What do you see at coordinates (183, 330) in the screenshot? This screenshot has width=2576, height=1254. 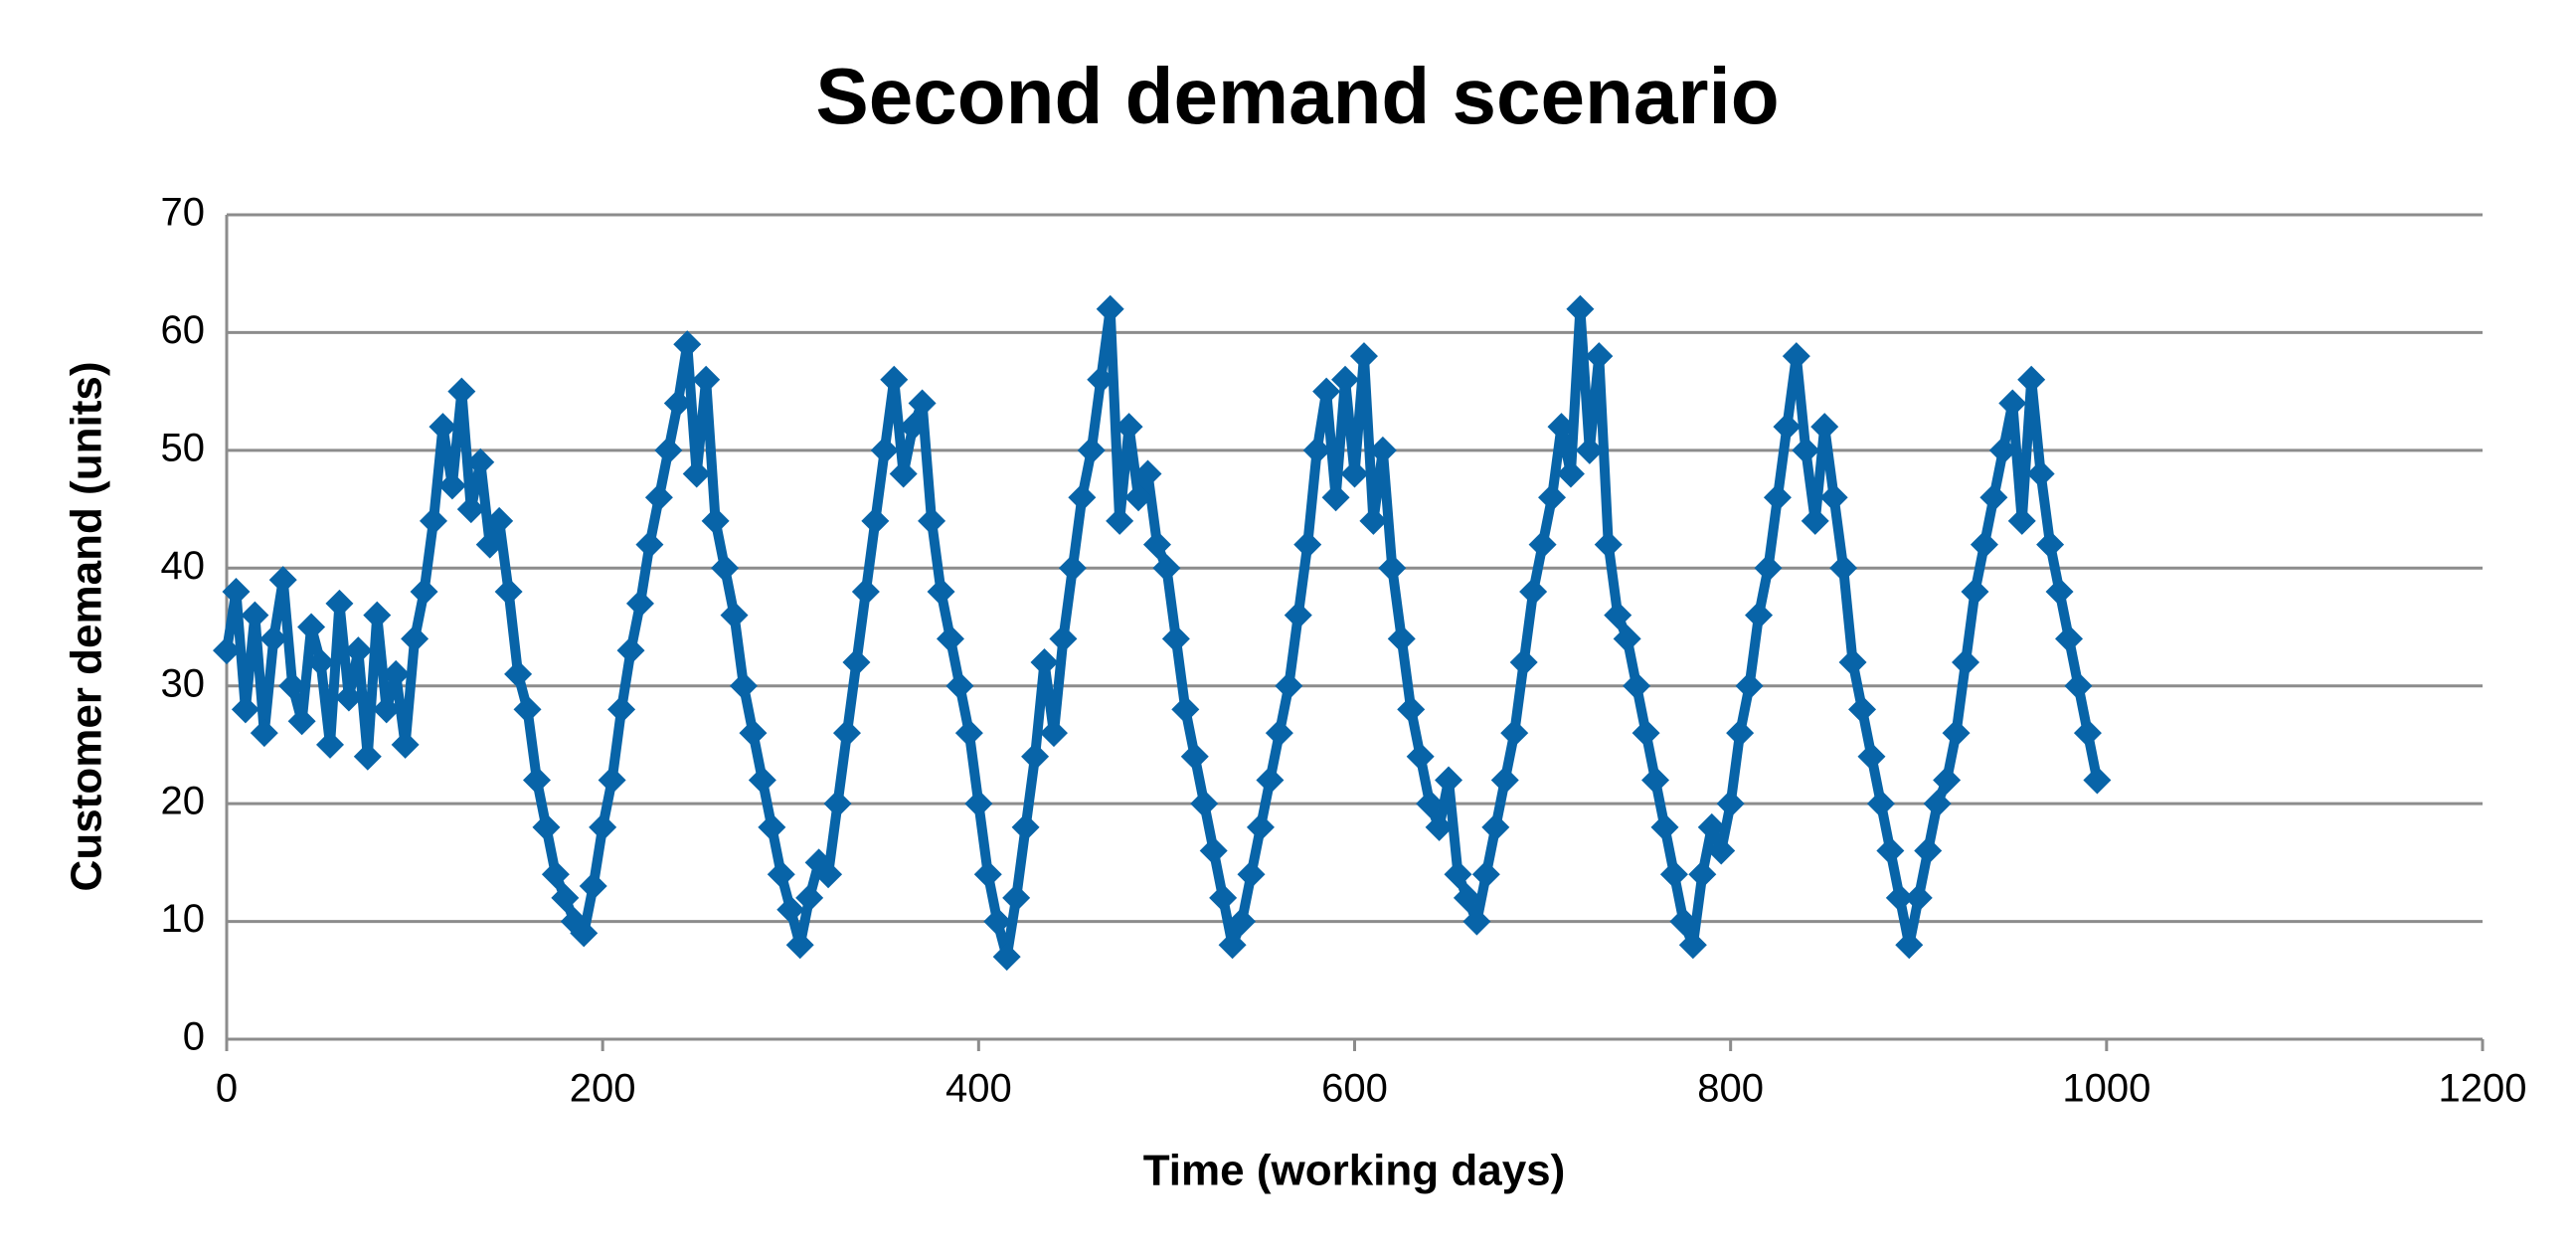 I see `y-tick-label: 60` at bounding box center [183, 330].